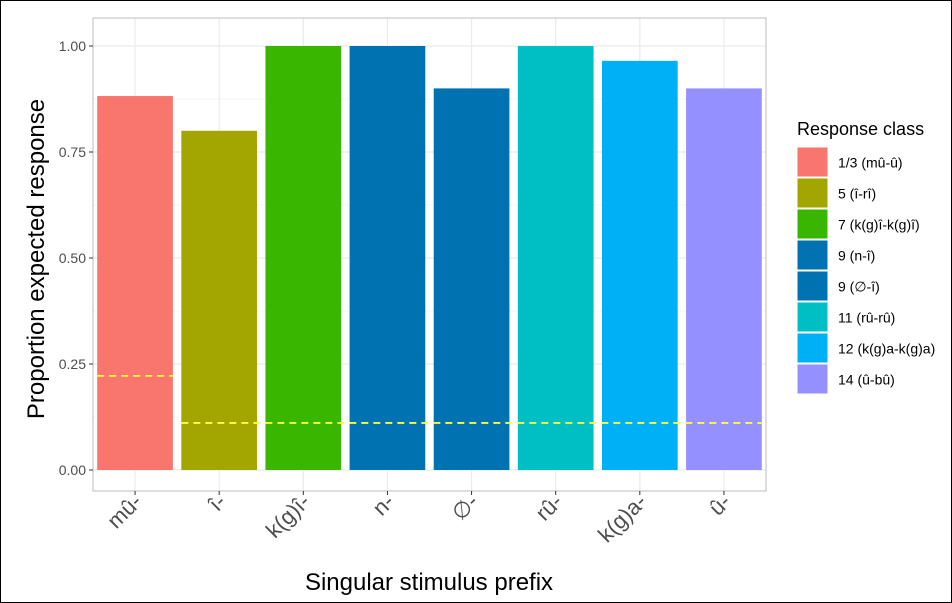 The image size is (952, 603). I want to click on legend-item-label: 11 (rû-rû), so click(866, 318).